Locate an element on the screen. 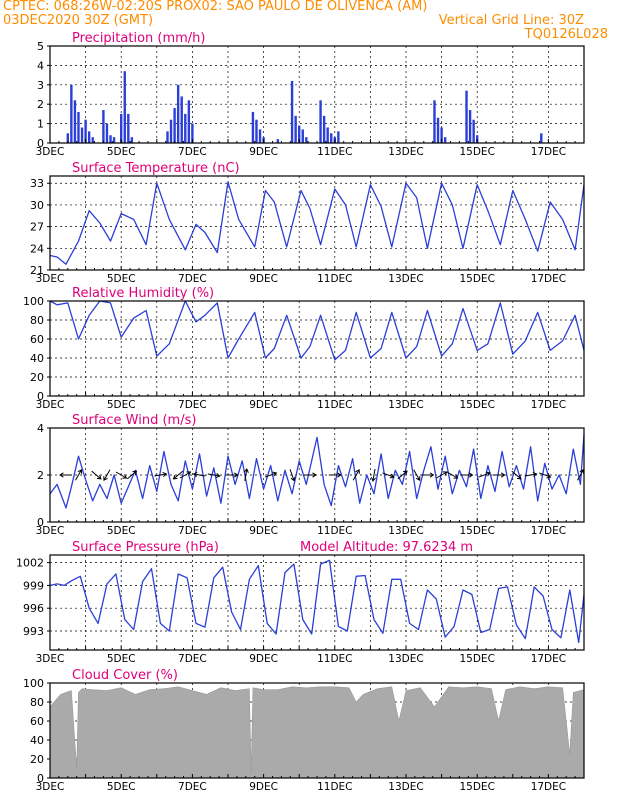 This screenshot has height=800, width=618. x-tick-label: 17DEC is located at coordinates (548, 405).